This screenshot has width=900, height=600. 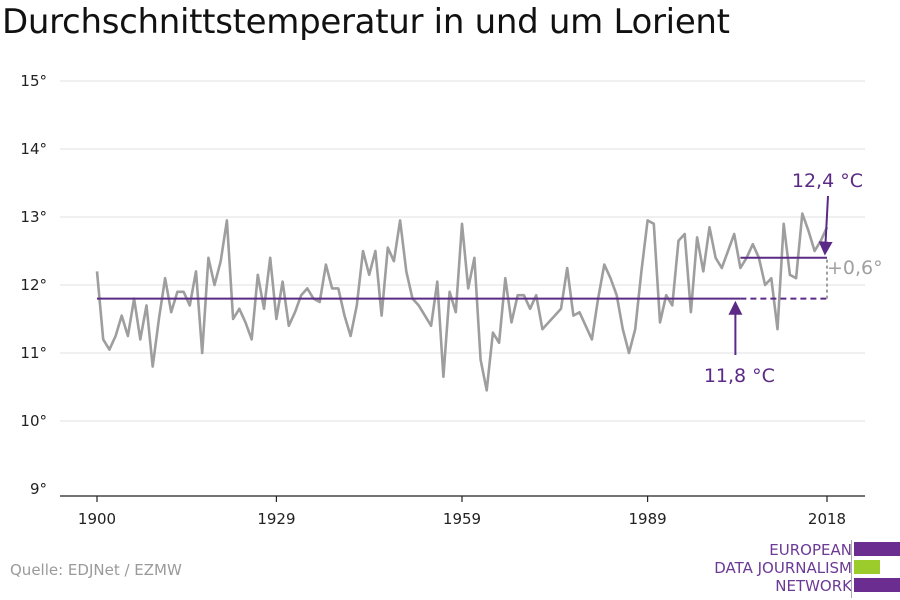 I want to click on source-note: Quelle: EDJNet / EZMW, so click(x=96, y=570).